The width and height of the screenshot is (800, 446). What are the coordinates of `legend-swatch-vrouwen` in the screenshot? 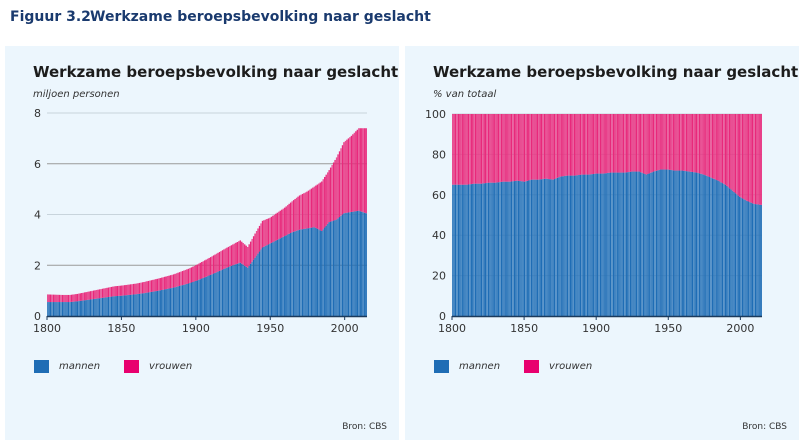 It's located at (132, 366).